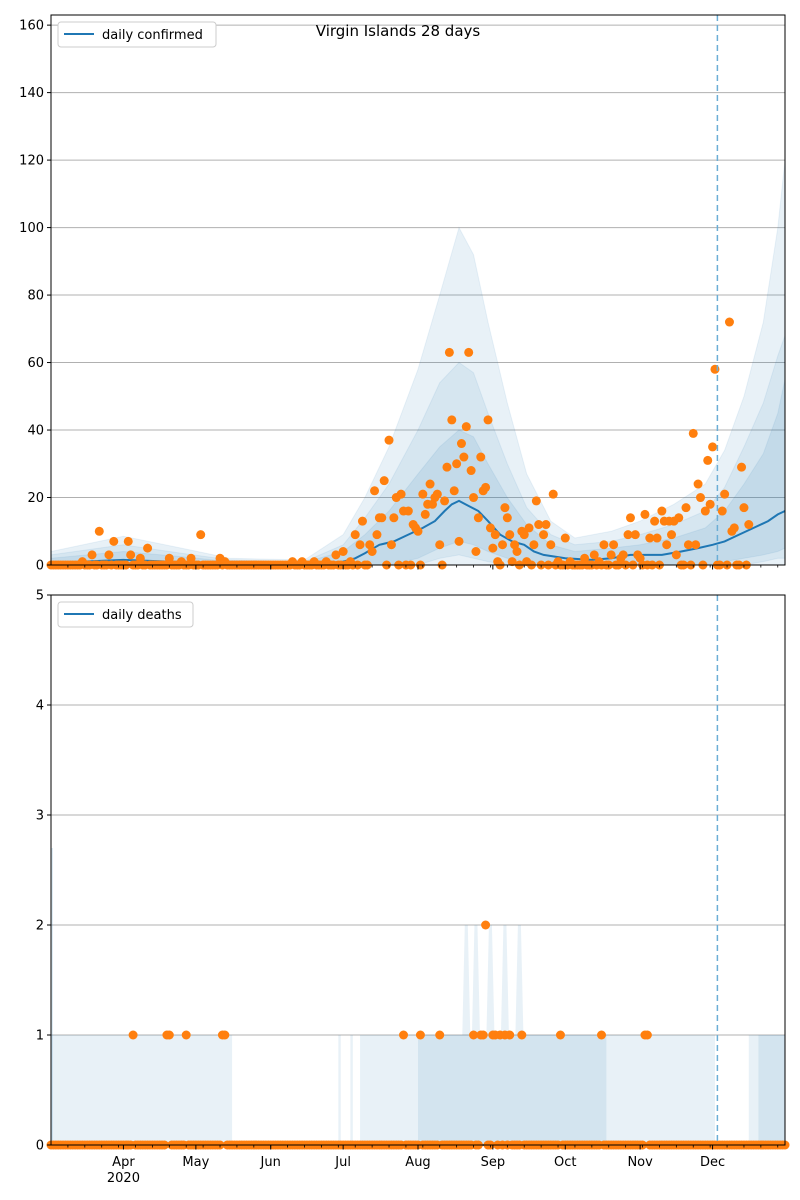  What do you see at coordinates (195, 1162) in the screenshot?
I see `deaths-x-tick-label: May` at bounding box center [195, 1162].